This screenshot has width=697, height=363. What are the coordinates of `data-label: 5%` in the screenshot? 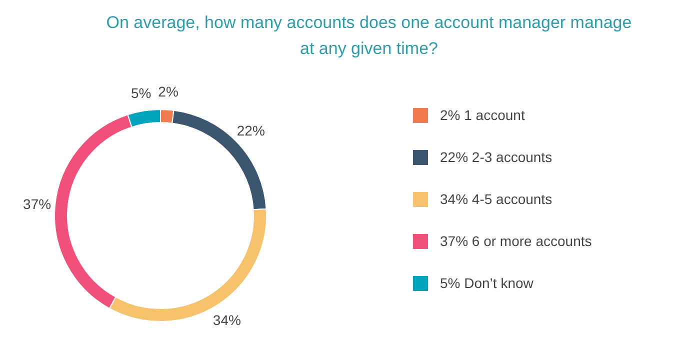 It's located at (141, 93).